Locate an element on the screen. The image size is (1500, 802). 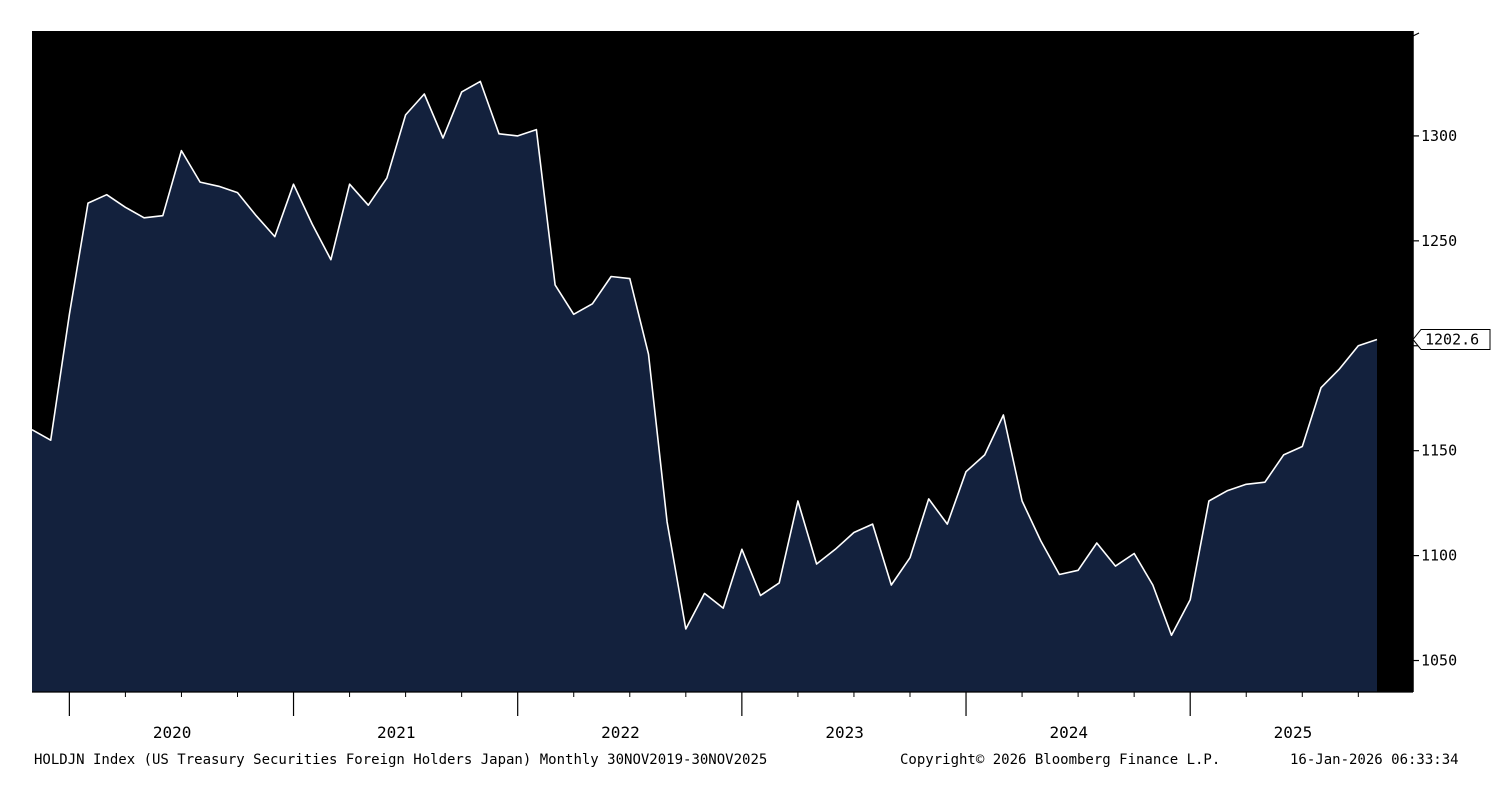
last-value-box is located at coordinates (1451, 339).